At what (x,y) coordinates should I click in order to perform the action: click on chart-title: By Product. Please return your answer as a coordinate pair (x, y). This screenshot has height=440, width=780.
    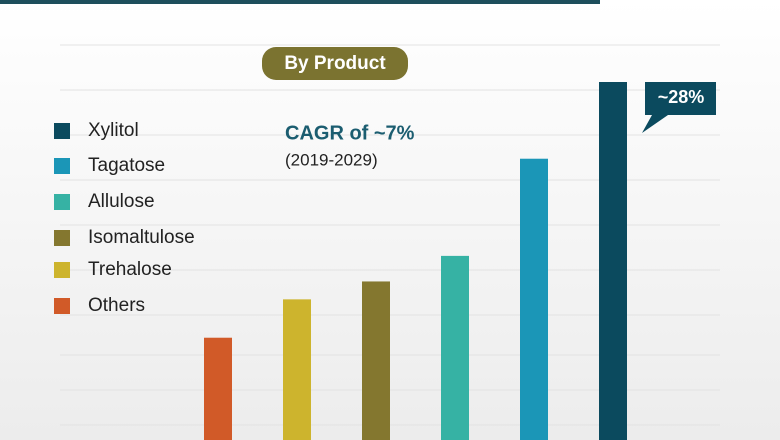
    Looking at the image, I should click on (335, 63).